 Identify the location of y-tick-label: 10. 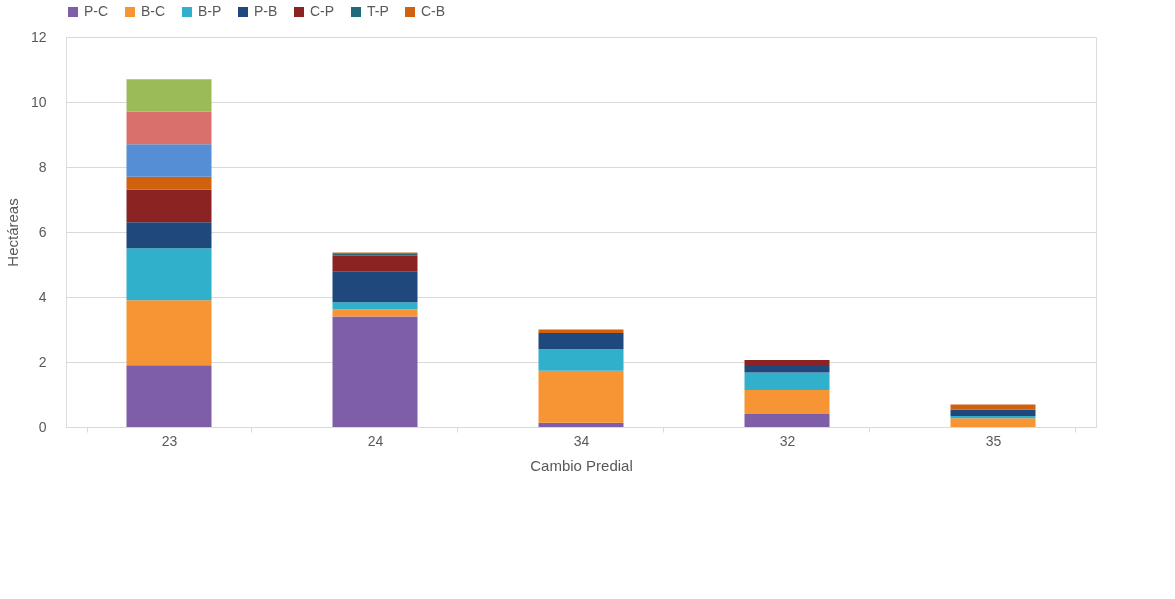
(38, 101).